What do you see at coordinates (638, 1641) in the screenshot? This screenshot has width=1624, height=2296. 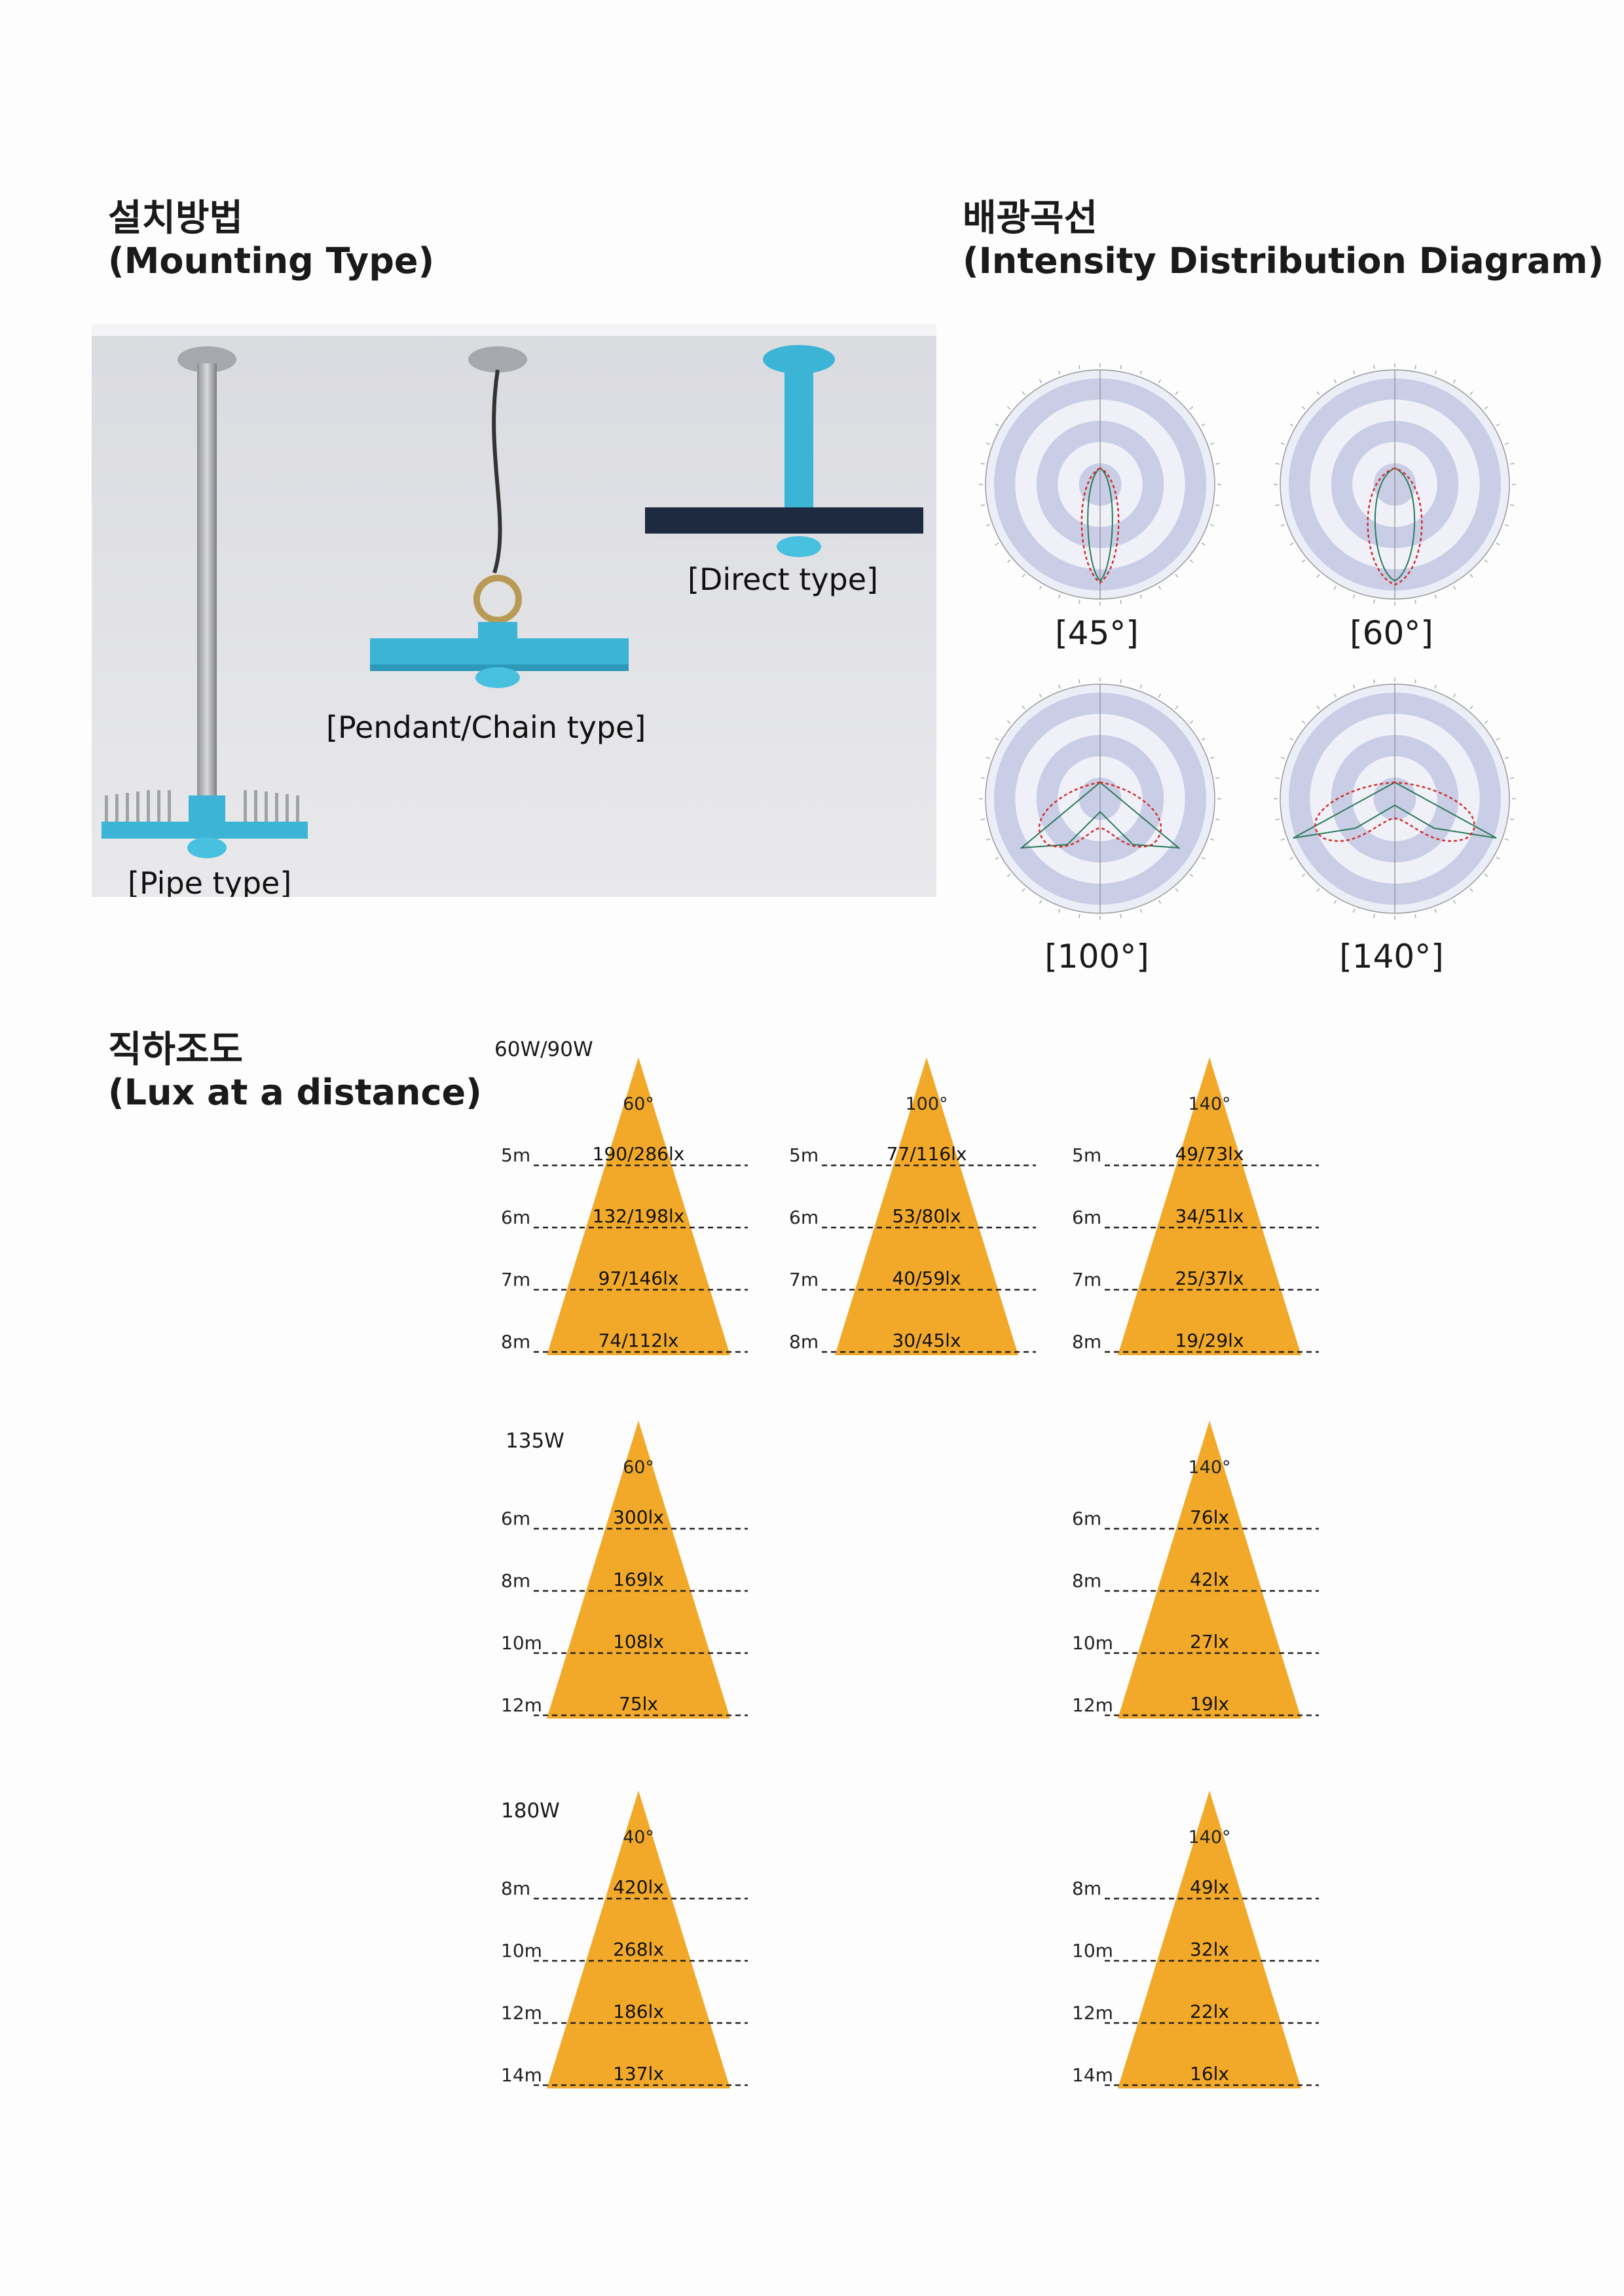 I see `lux-value-label: 108lx` at bounding box center [638, 1641].